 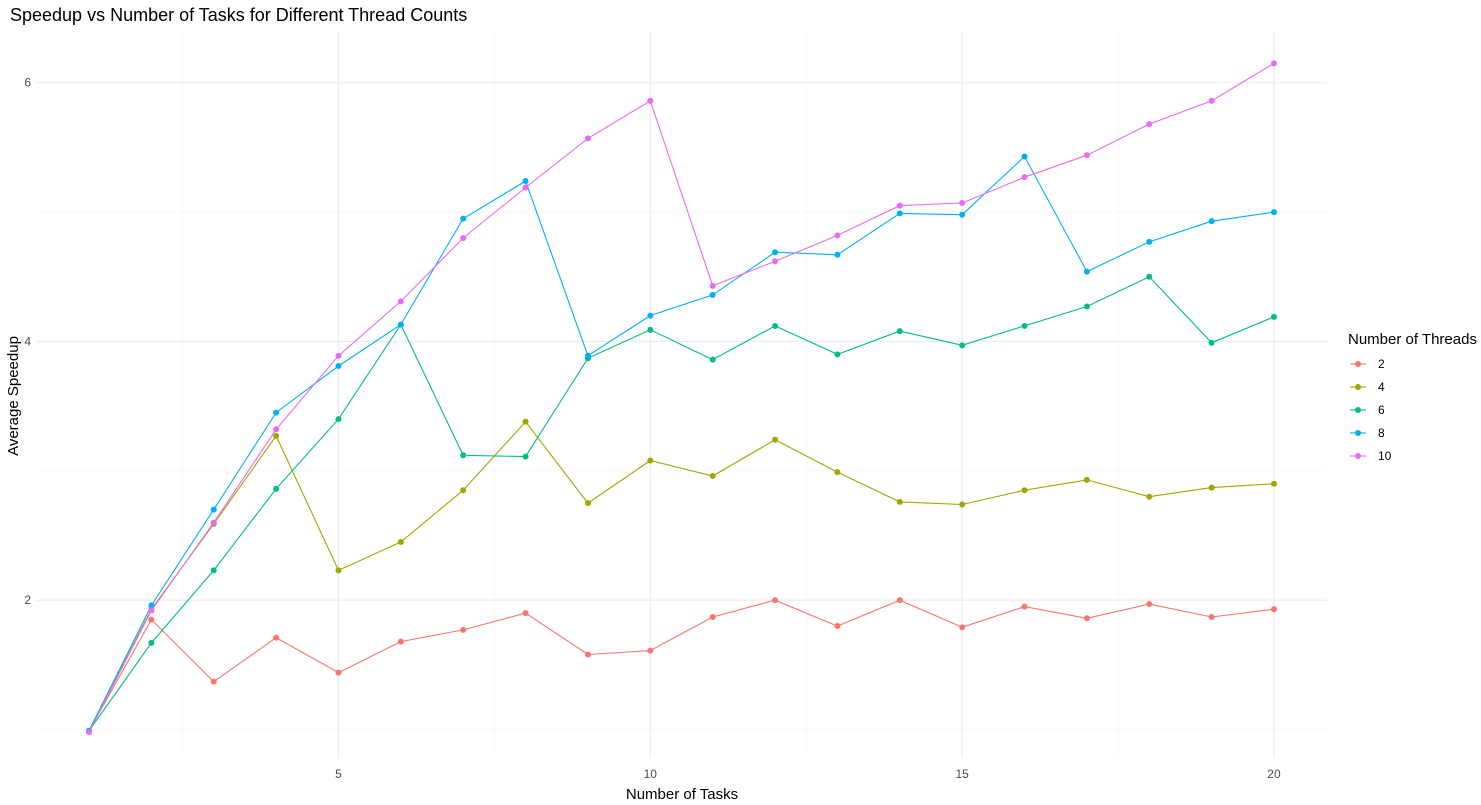 I want to click on x-tick-label: 5, so click(x=338, y=774).